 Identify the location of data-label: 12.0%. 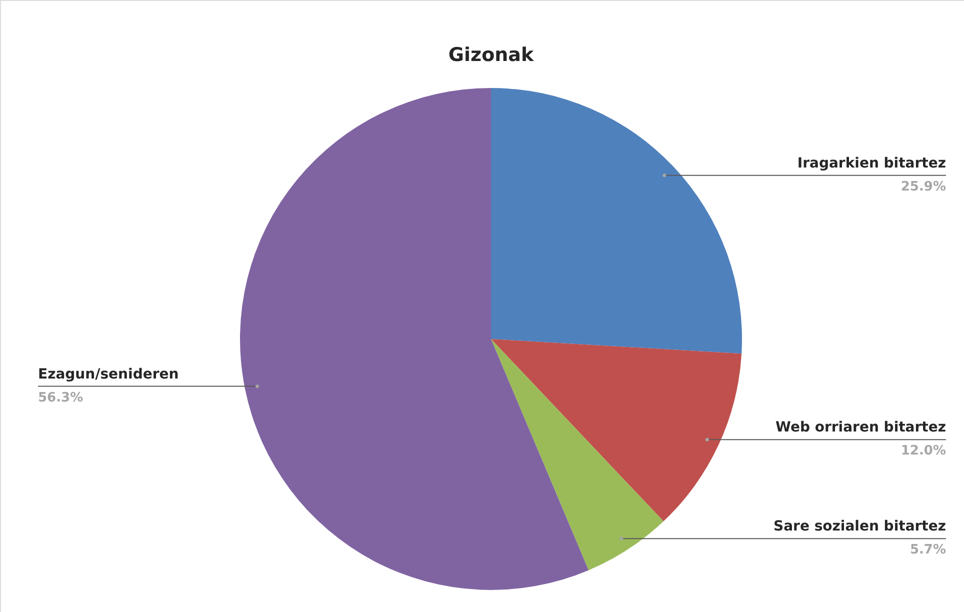
(923, 451).